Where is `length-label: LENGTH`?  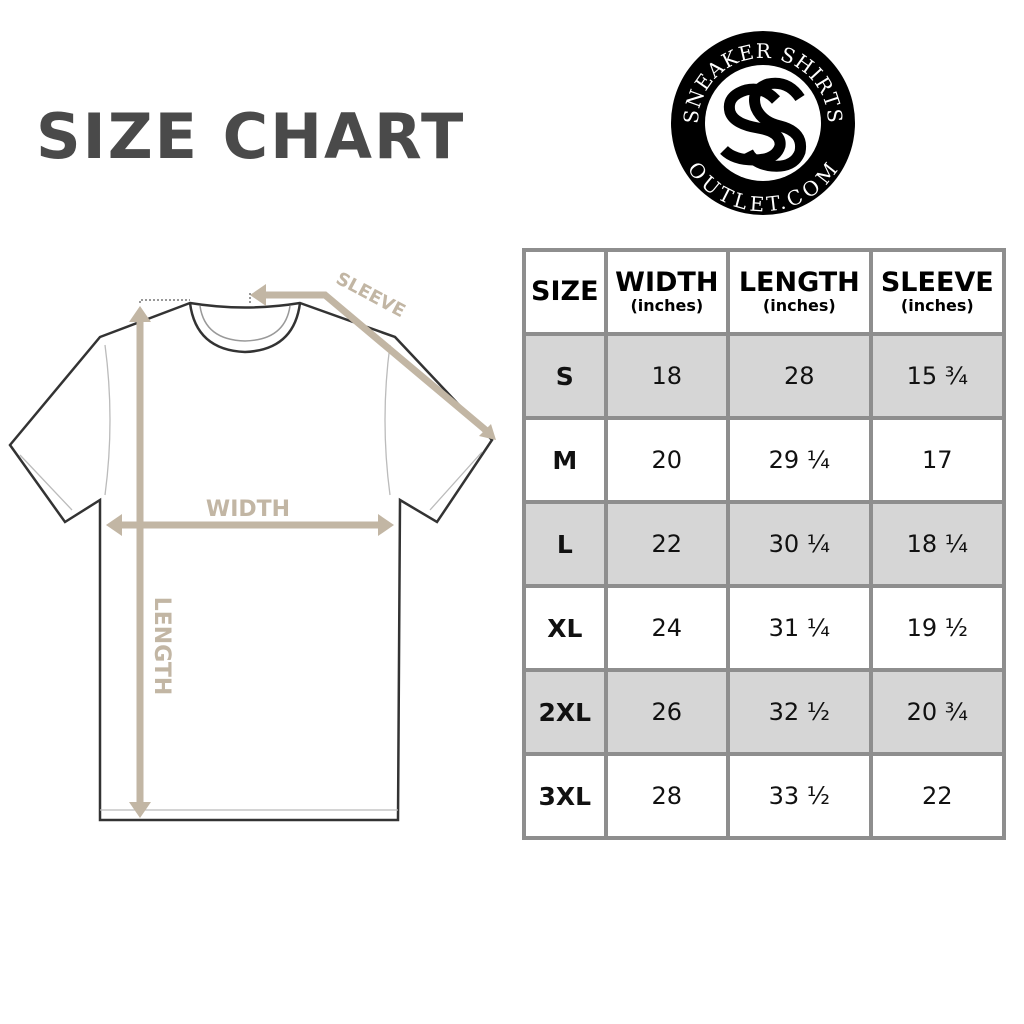 length-label: LENGTH is located at coordinates (161, 646).